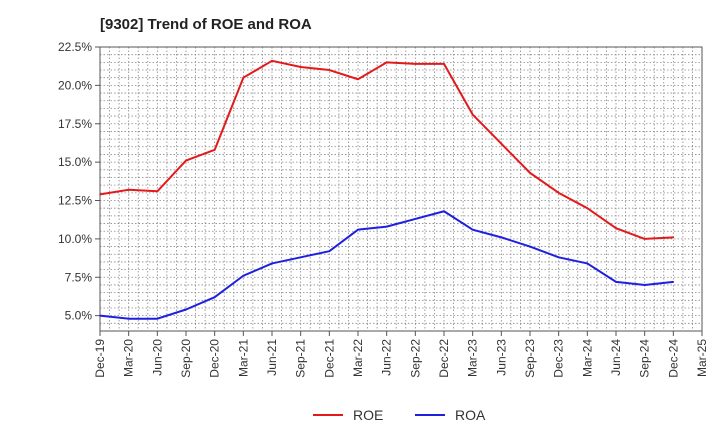 This screenshot has width=720, height=440. What do you see at coordinates (75, 47) in the screenshot?
I see `y-tick-label: 22.5%` at bounding box center [75, 47].